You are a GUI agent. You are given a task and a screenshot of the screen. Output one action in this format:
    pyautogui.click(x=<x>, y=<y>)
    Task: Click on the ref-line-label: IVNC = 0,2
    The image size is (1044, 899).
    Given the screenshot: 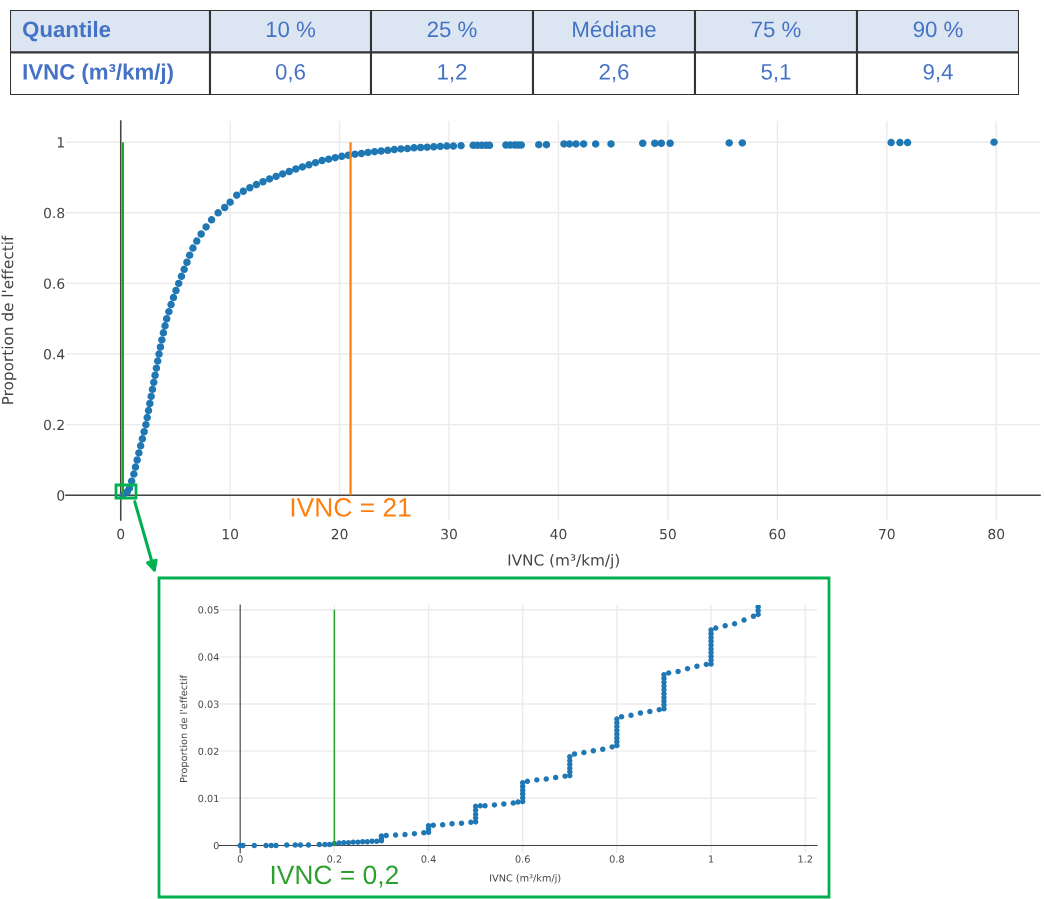 What is the action you would take?
    pyautogui.click(x=334, y=876)
    